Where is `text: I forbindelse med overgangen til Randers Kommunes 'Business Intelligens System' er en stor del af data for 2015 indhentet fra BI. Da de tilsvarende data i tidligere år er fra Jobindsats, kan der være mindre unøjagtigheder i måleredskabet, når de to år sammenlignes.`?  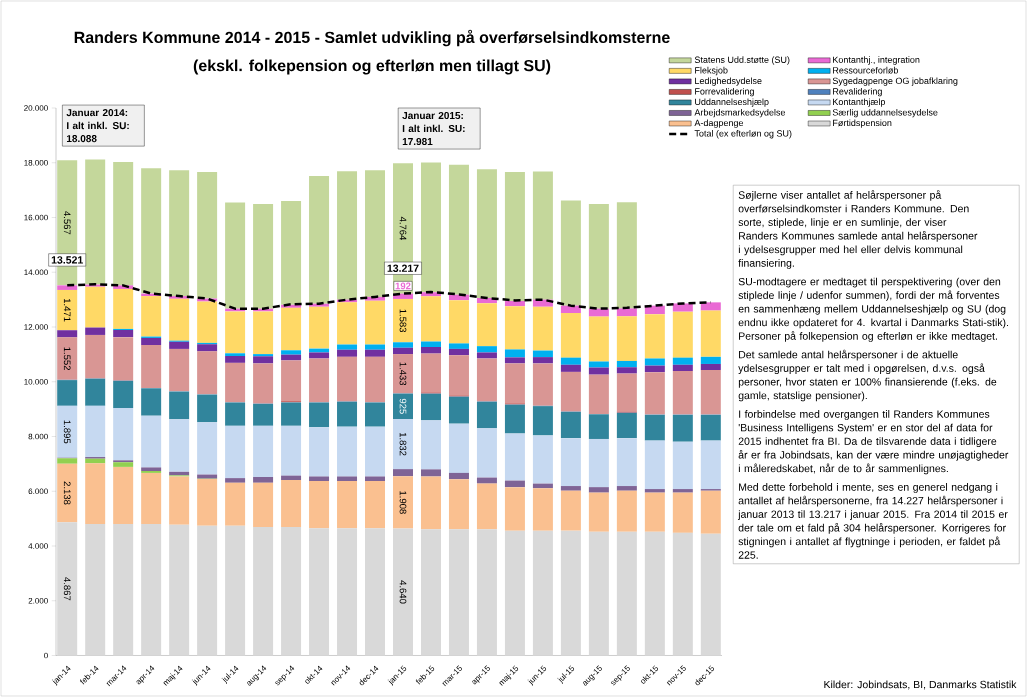 text: I forbindelse med overgangen til Randers Kommunes 'Business Intelligens System' er en stor del af data for 2015 indhentet fra BI. Da de tilsvarende data i tidligere år er fra Jobindsats, kan der være mindre unøjagtigheder i måleredskabet, når de to år sammenlignes. is located at coordinates (873, 442).